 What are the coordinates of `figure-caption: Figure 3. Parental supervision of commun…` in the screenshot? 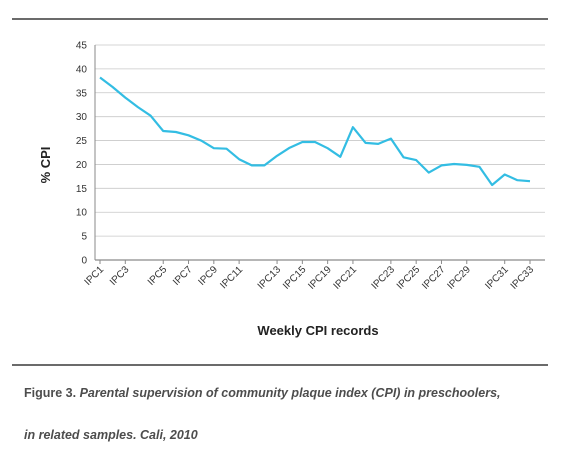 It's located at (289, 393).